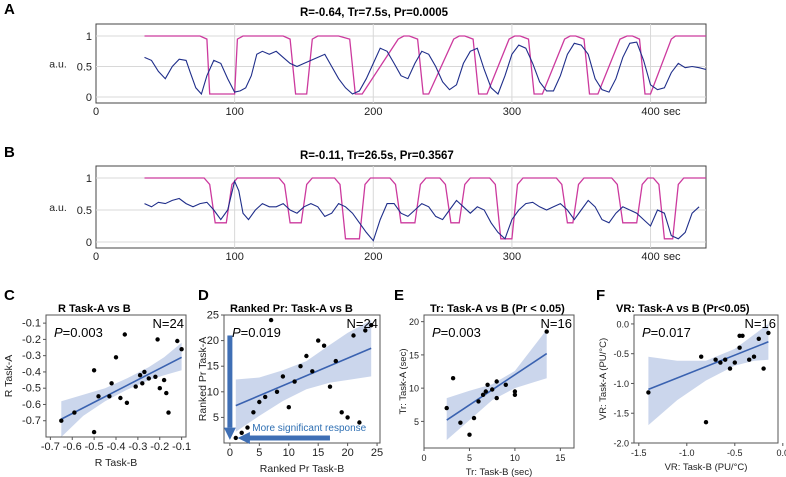  Describe the element at coordinates (512, 257) in the screenshot. I see `x-tick-label: 300` at that location.